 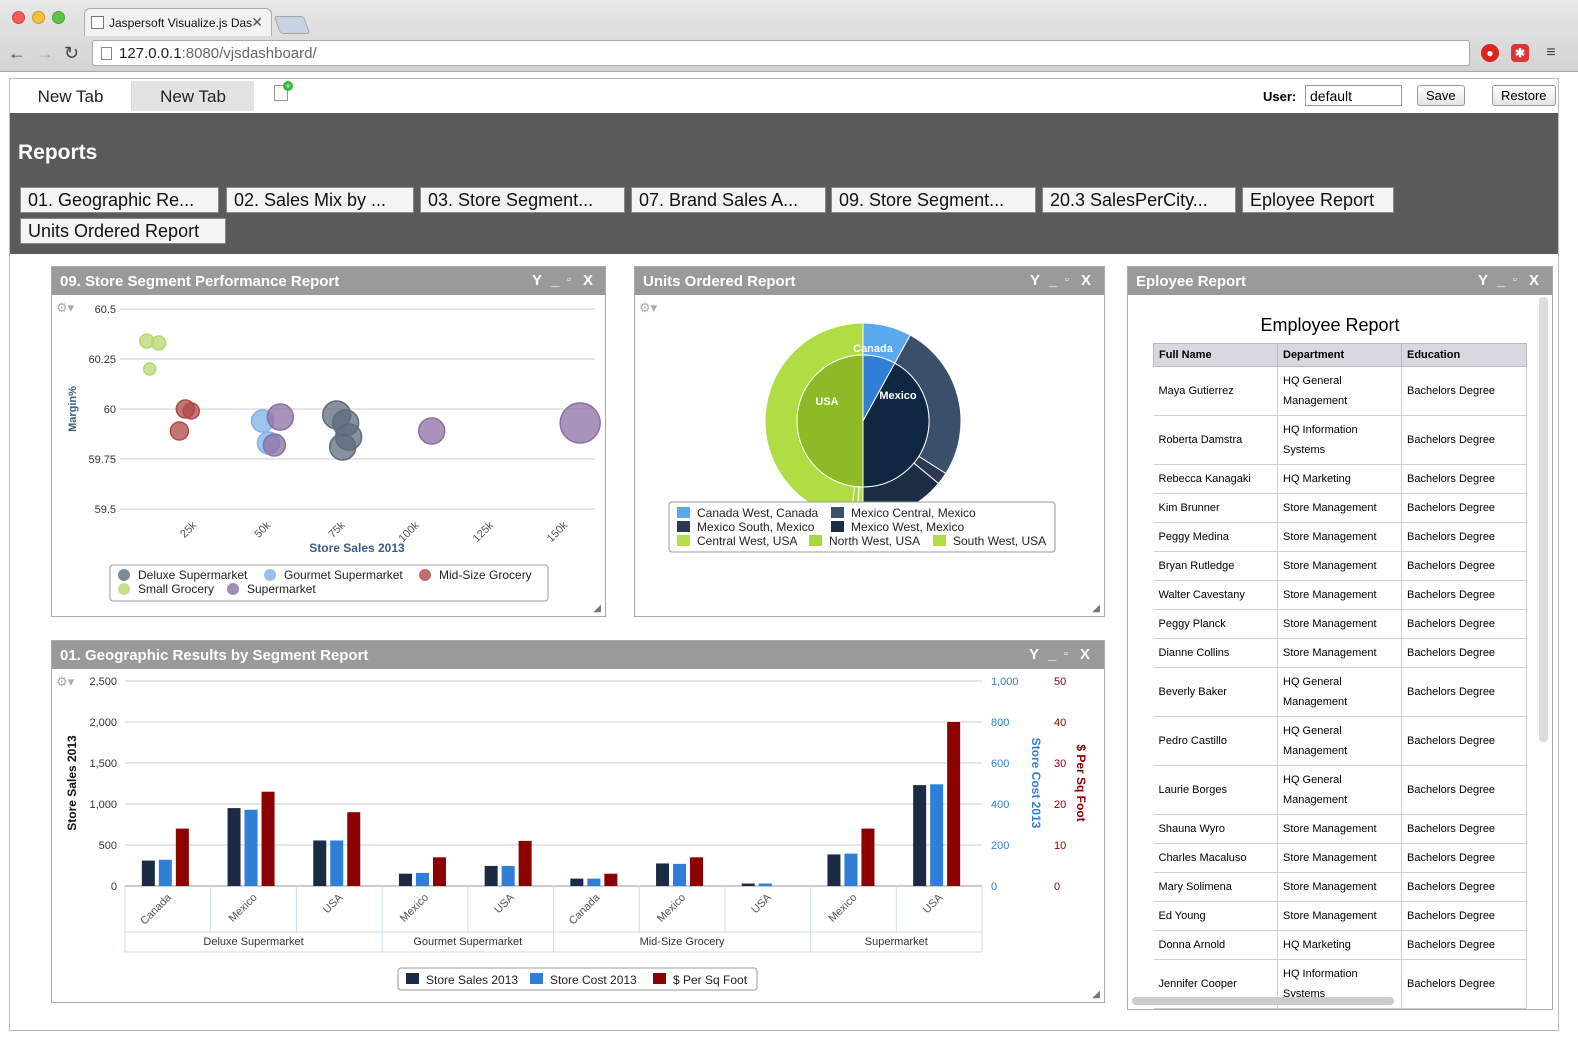 I want to click on minimize-window-button, so click(x=38, y=17).